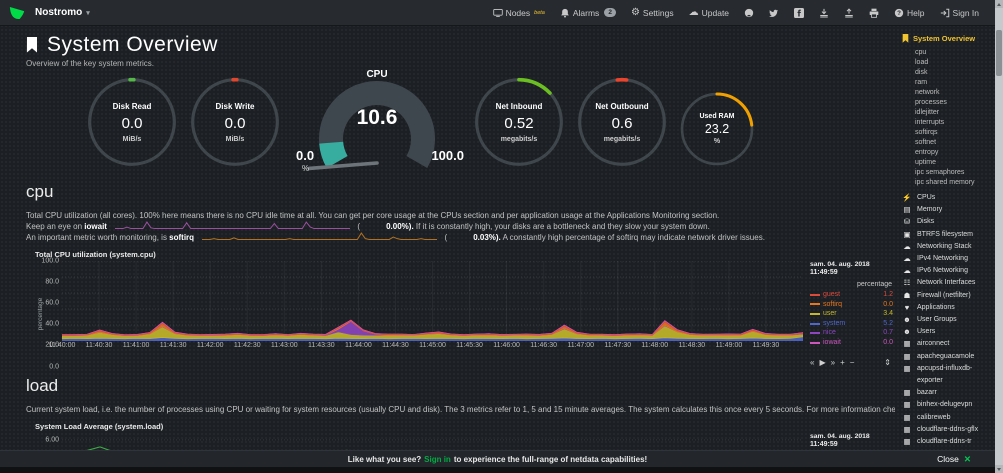 The height and width of the screenshot is (473, 1003). What do you see at coordinates (652, 12) in the screenshot?
I see `settings-button: ⚙ Settings` at bounding box center [652, 12].